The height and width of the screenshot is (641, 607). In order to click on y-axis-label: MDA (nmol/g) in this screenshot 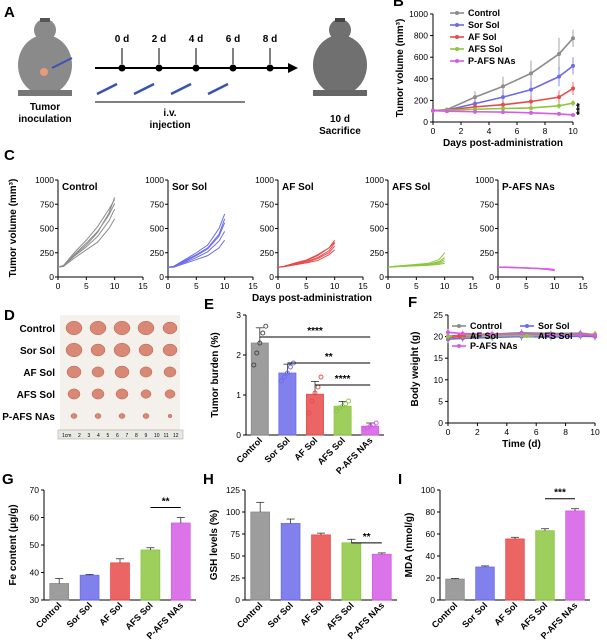, I will do `click(409, 545)`.